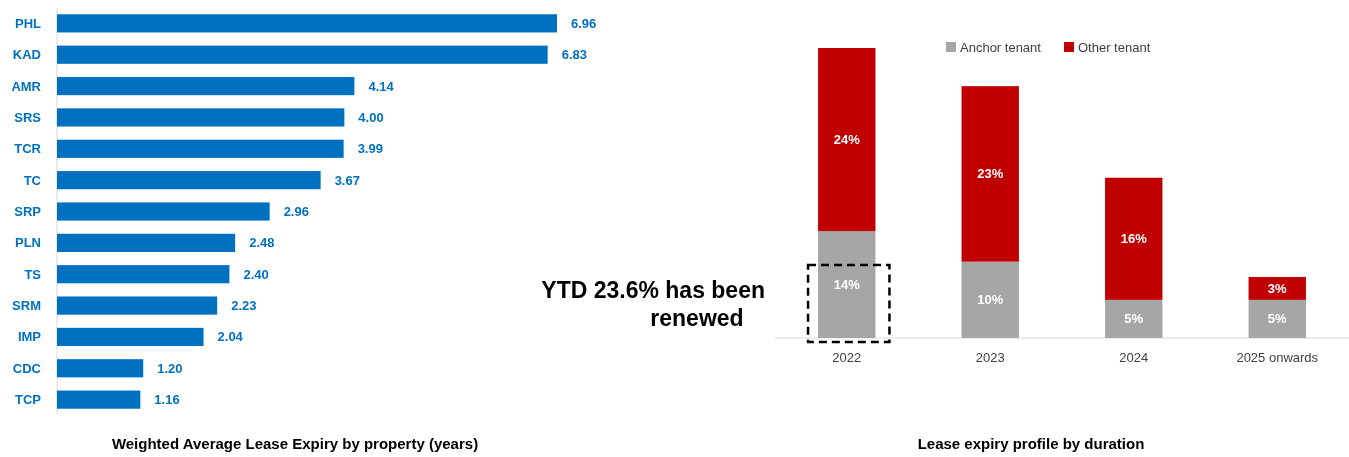  What do you see at coordinates (244, 306) in the screenshot?
I see `data-label: 2.23` at bounding box center [244, 306].